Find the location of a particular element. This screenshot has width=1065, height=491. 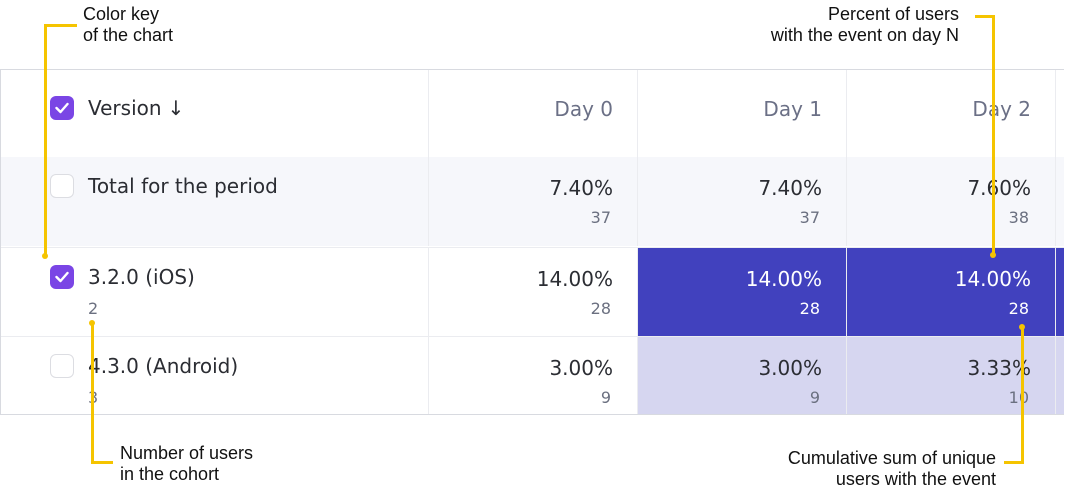

data-cell-shaded: 3.33% 10 is located at coordinates (951, 375).